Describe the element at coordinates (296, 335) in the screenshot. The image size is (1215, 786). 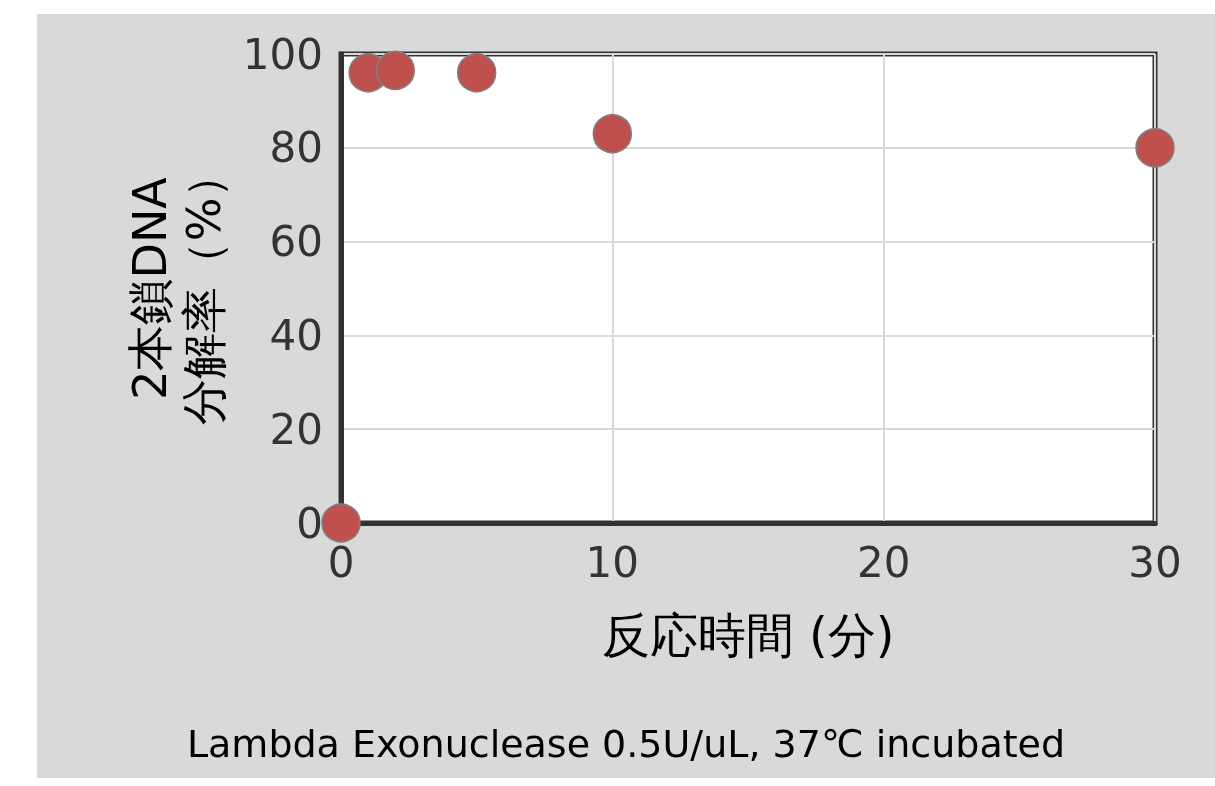
I see `y-tick-label: 40` at that location.